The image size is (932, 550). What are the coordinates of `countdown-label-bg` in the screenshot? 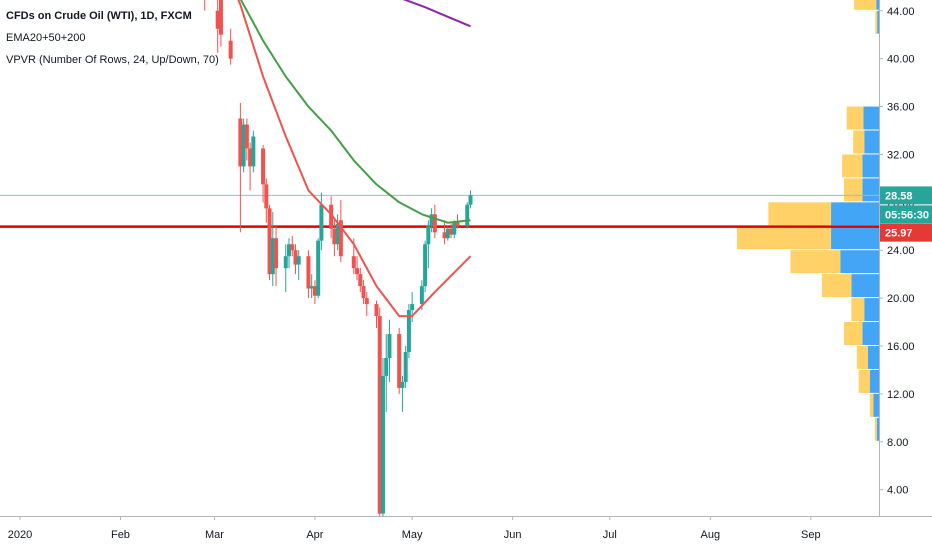 It's located at (906, 214).